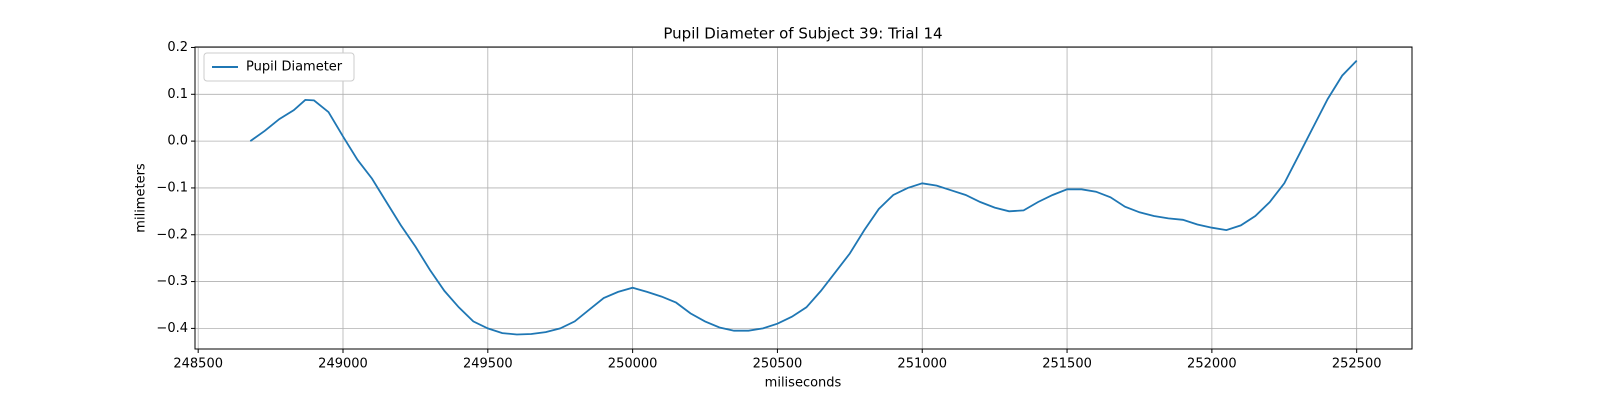 This screenshot has width=1600, height=400. I want to click on x-tick-label: 252500, so click(1357, 364).